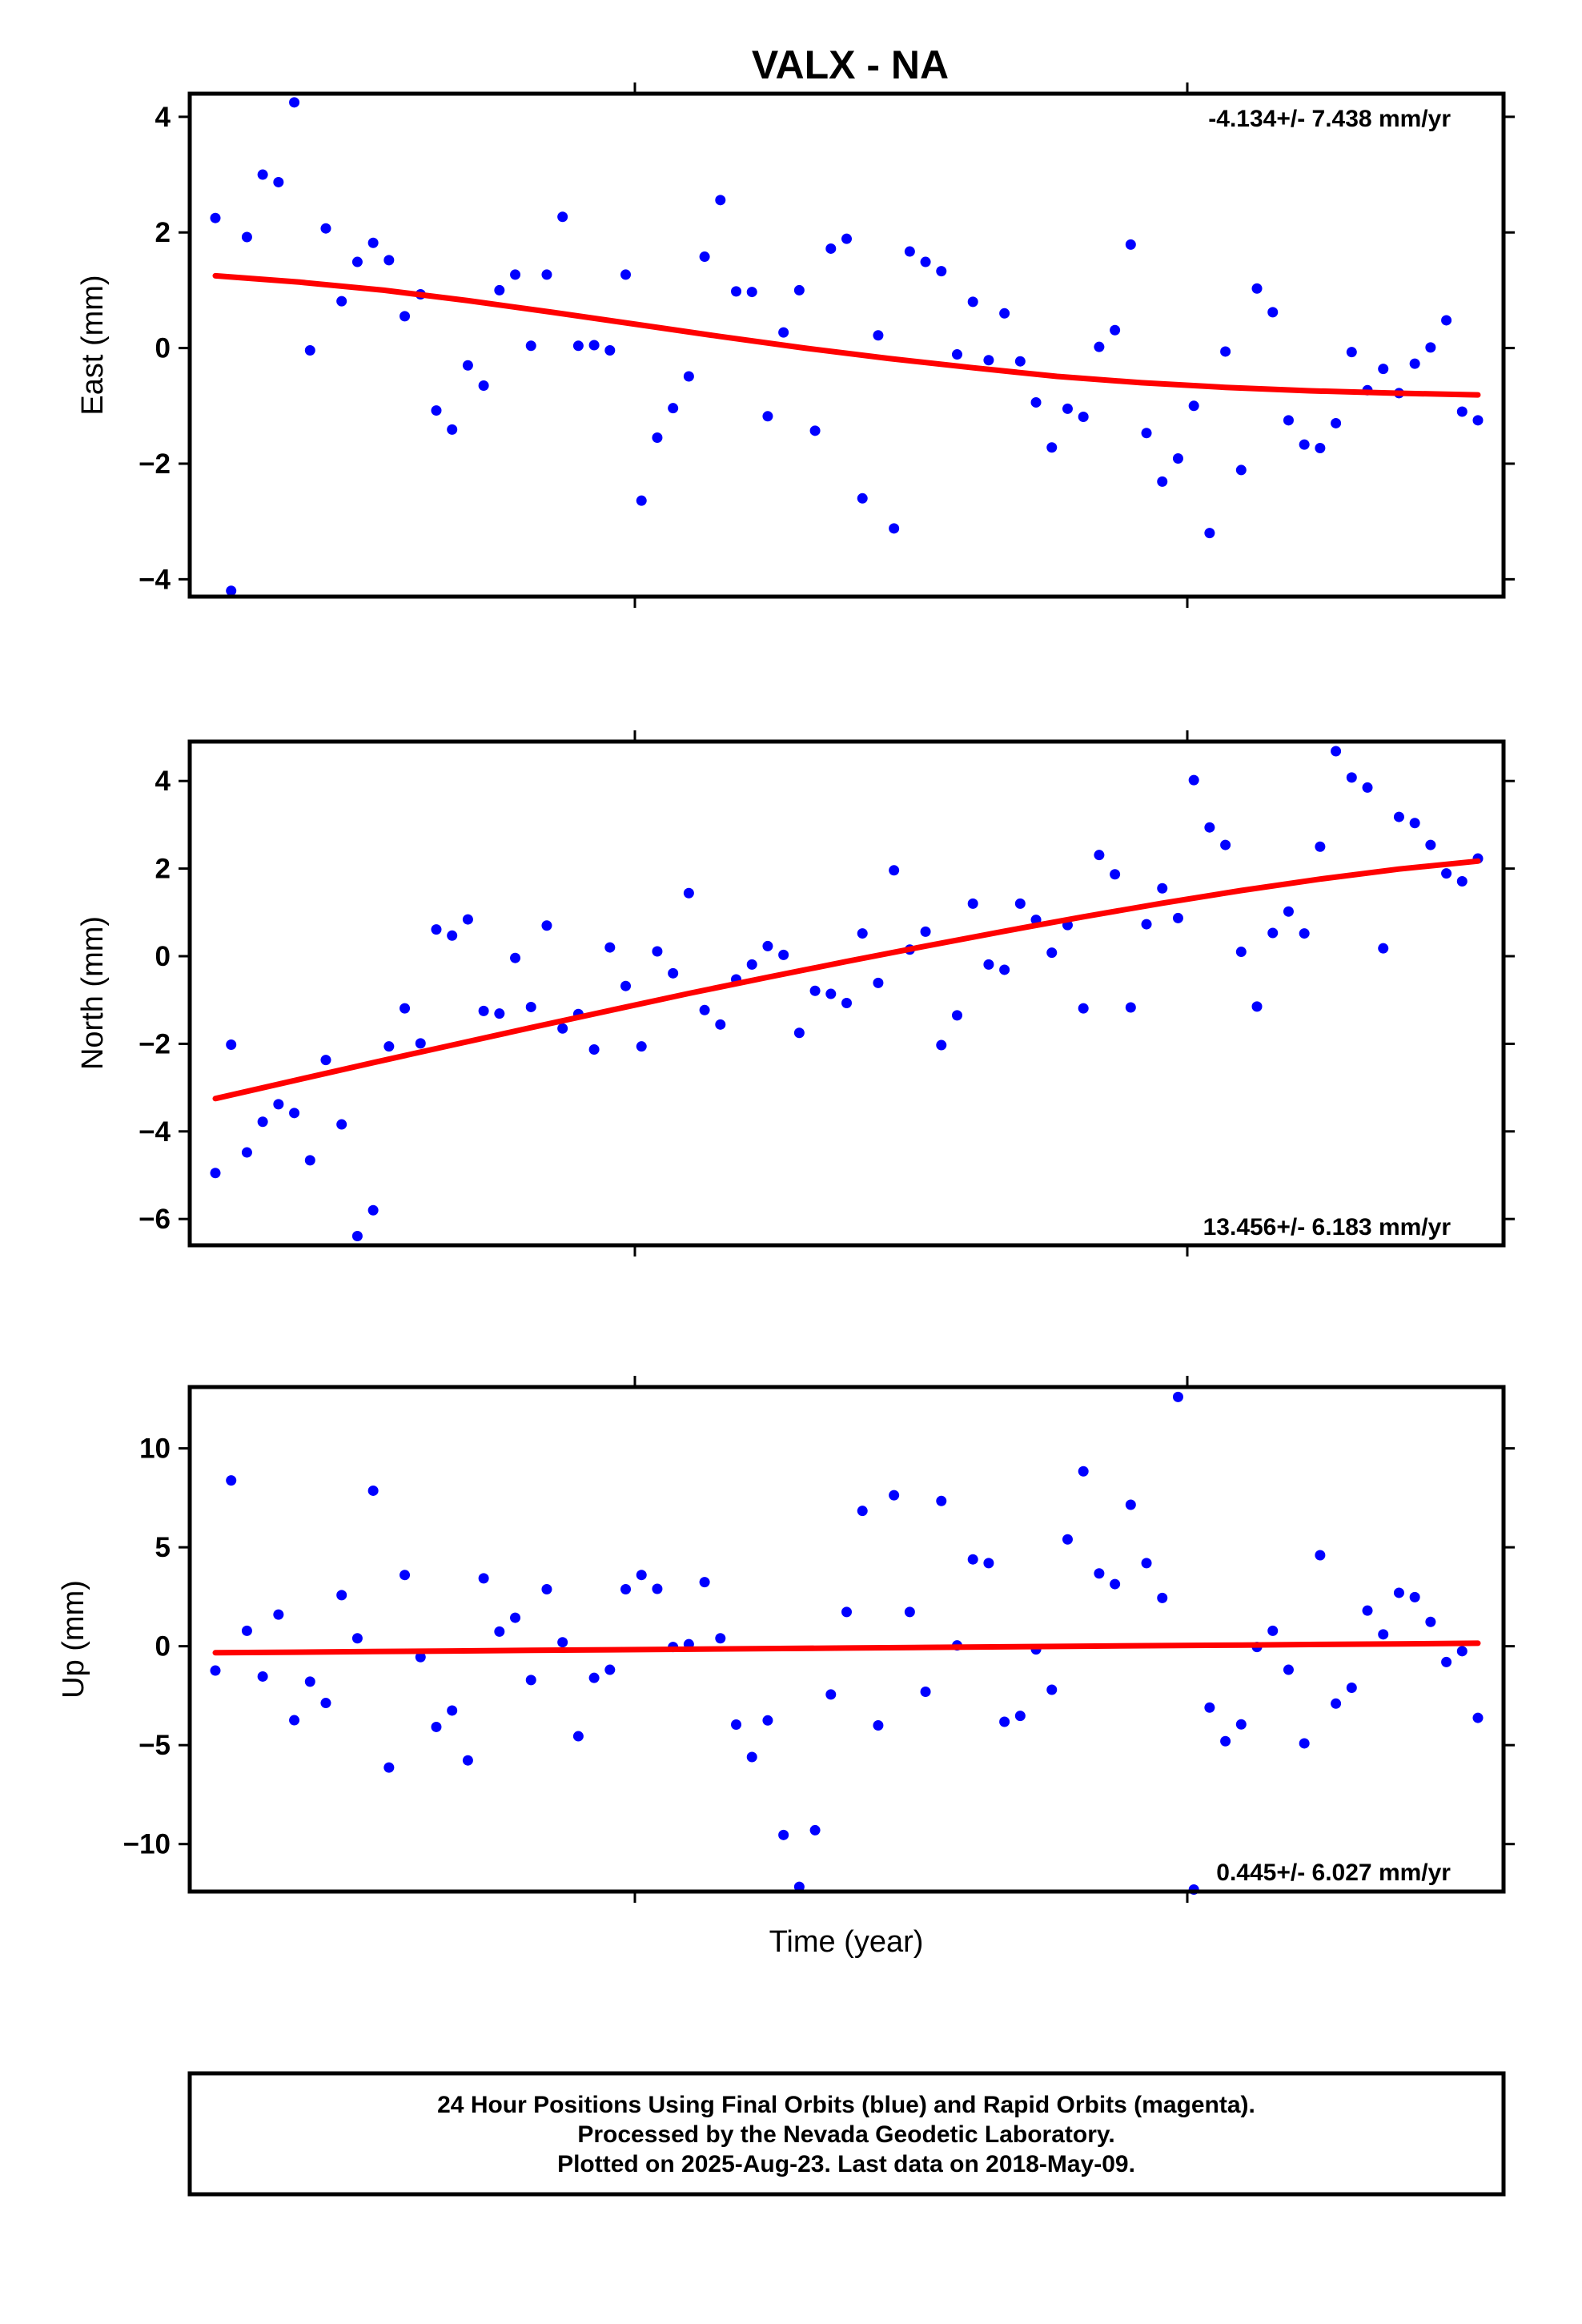  Describe the element at coordinates (1328, 1227) in the screenshot. I see `north-rate-label: 13.456+/- 6.183 mm/yr` at that location.